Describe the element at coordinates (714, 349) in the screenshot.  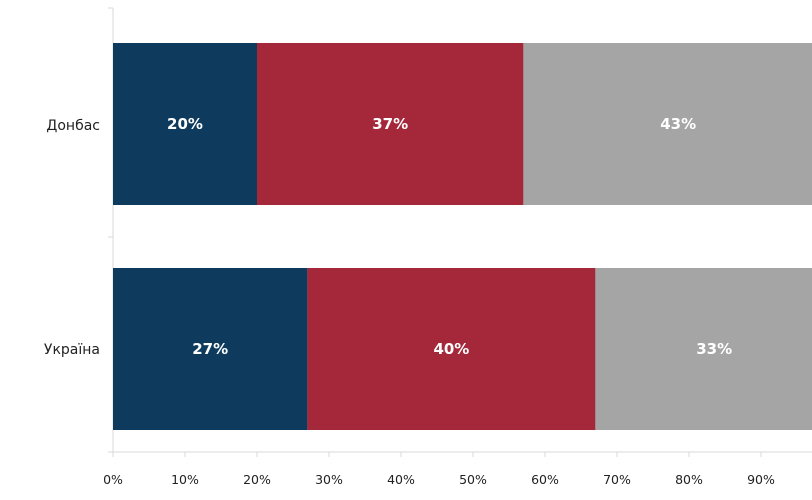
I see `data-label-ukraine-segment-3: 33%` at that location.